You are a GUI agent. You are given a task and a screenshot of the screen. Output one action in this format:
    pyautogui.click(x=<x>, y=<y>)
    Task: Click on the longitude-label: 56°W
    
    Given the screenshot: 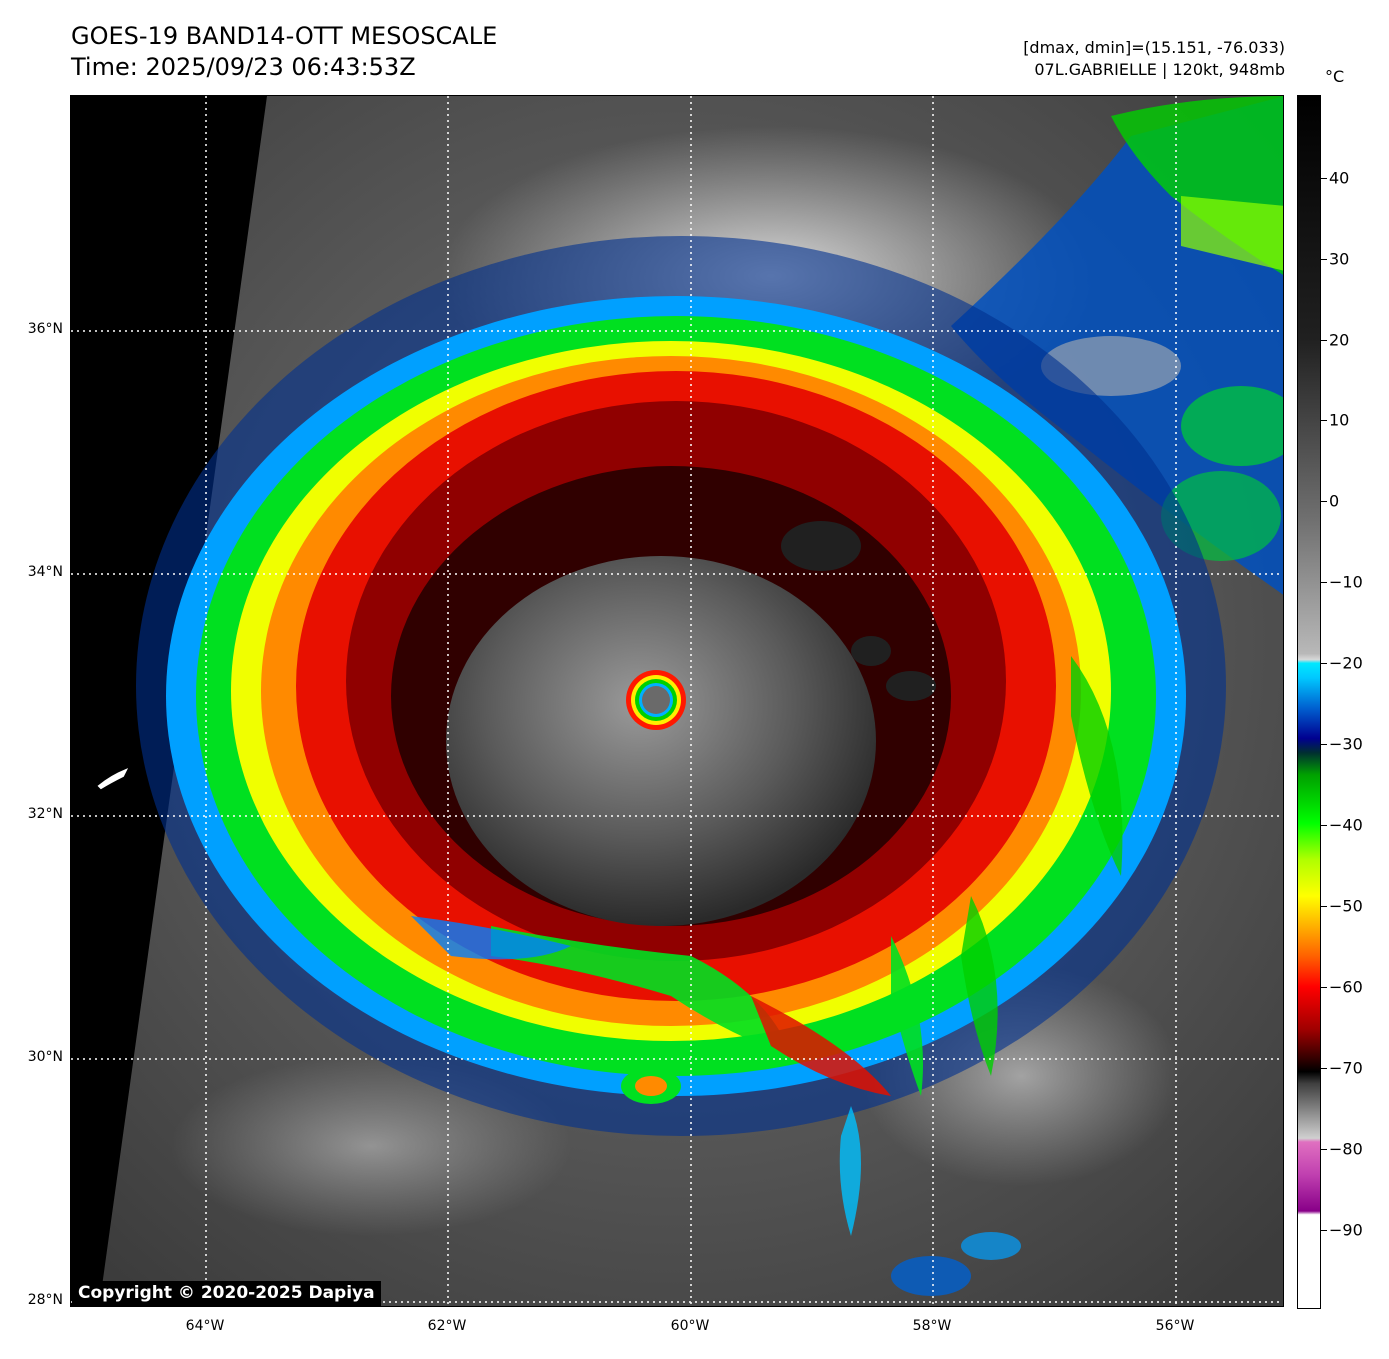 What is the action you would take?
    pyautogui.click(x=1175, y=1326)
    